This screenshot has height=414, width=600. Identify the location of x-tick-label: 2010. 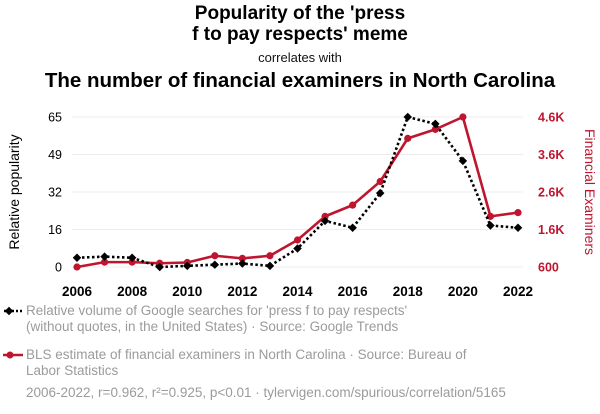
(187, 291).